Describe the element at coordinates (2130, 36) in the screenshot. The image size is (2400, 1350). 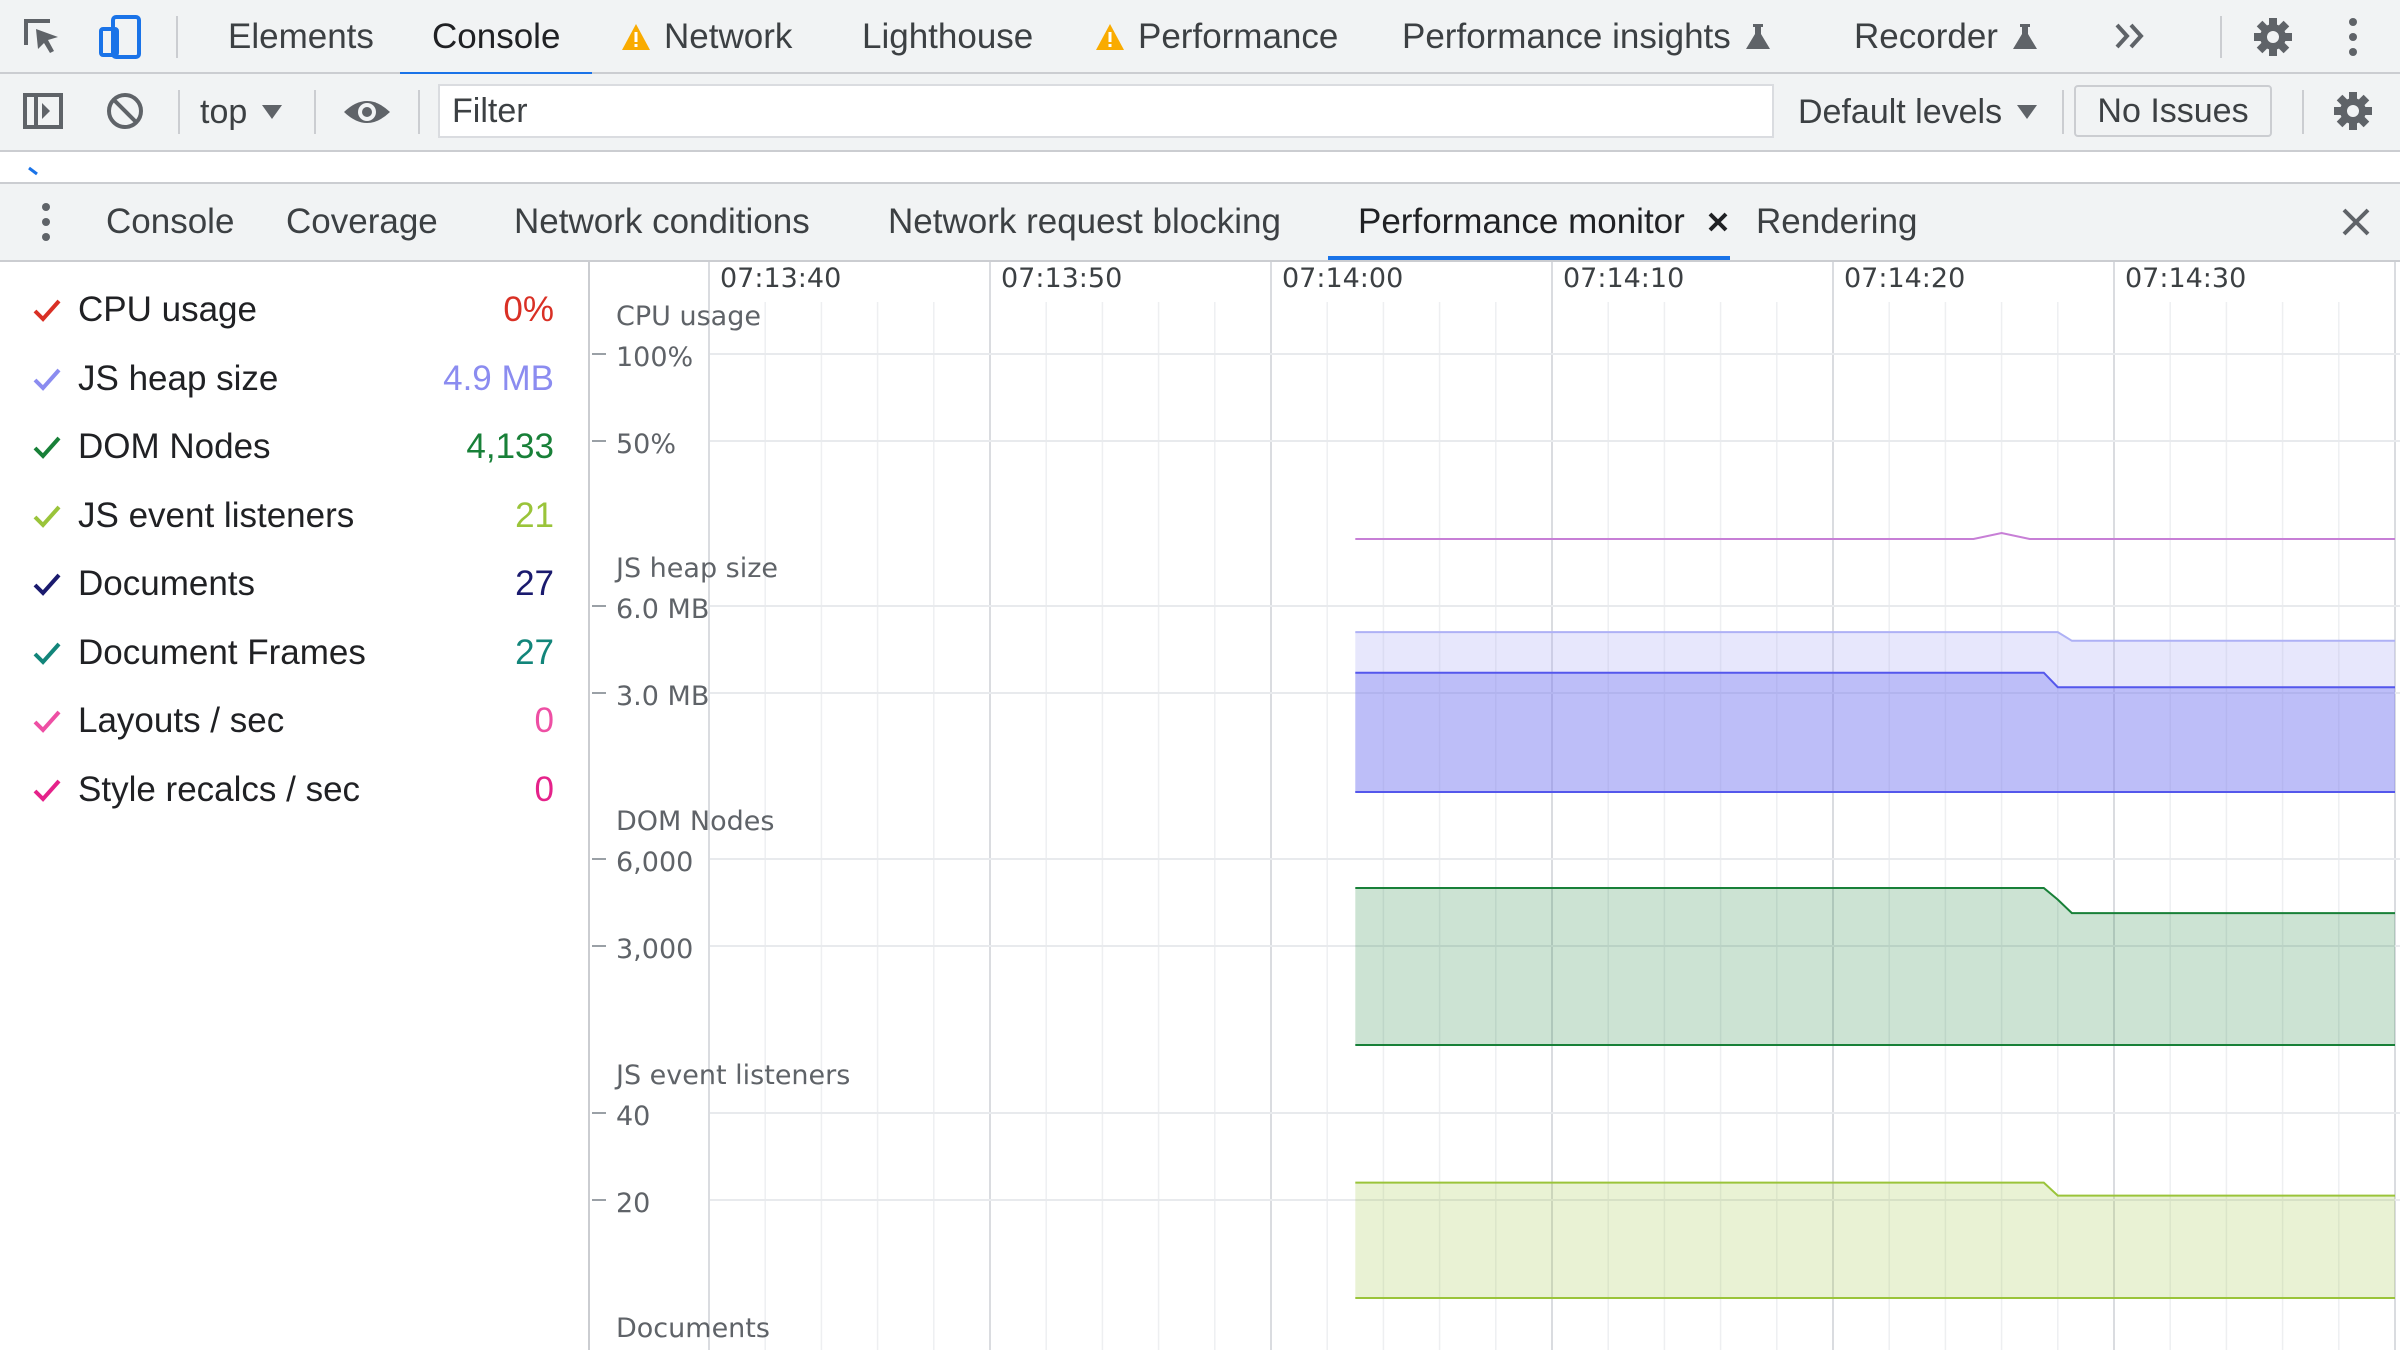
I see `more-tabs-chevron-icon` at that location.